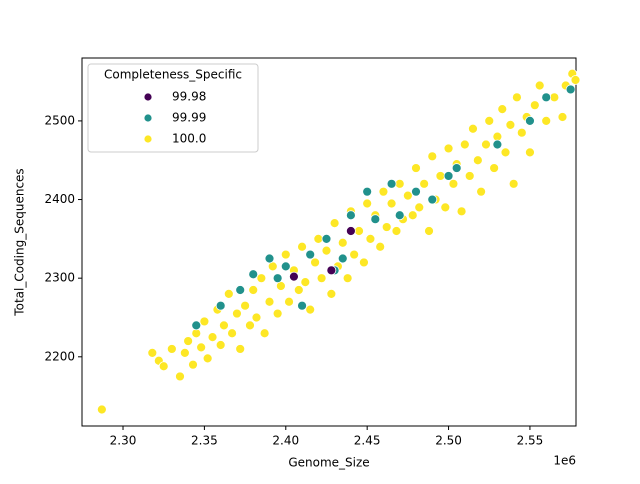  Describe the element at coordinates (285, 441) in the screenshot. I see `x-tick-label: 2.40` at that location.